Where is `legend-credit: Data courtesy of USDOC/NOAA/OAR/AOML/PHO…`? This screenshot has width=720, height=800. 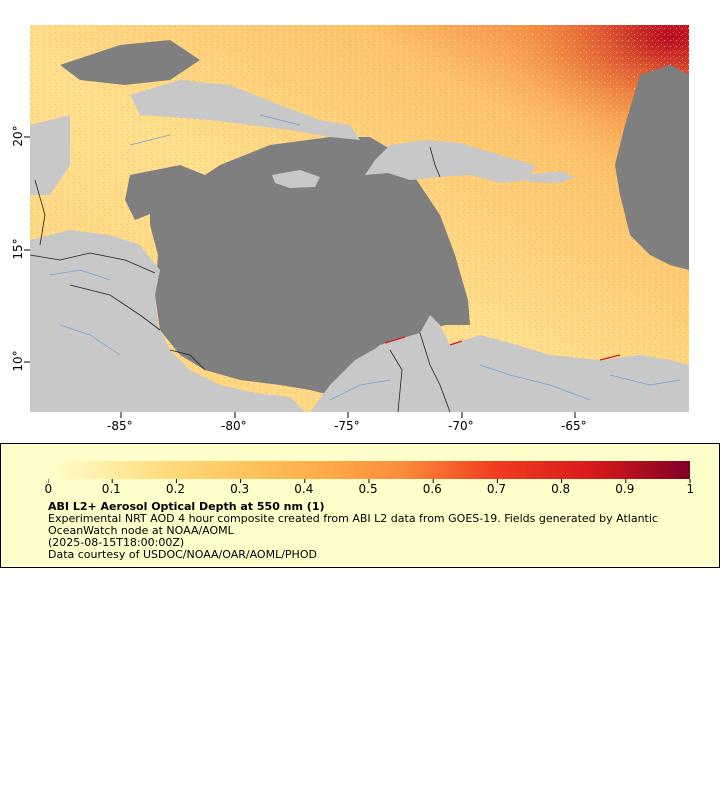 legend-credit: Data courtesy of USDOC/NOAA/OAR/AOML/PHO… is located at coordinates (182, 554).